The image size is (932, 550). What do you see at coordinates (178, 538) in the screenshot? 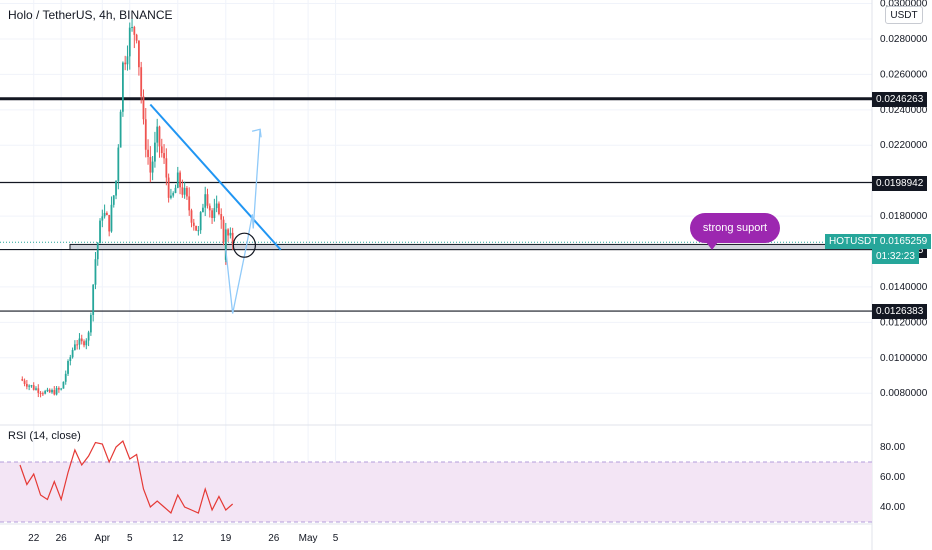
I see `time-tick-label: 12` at bounding box center [178, 538].